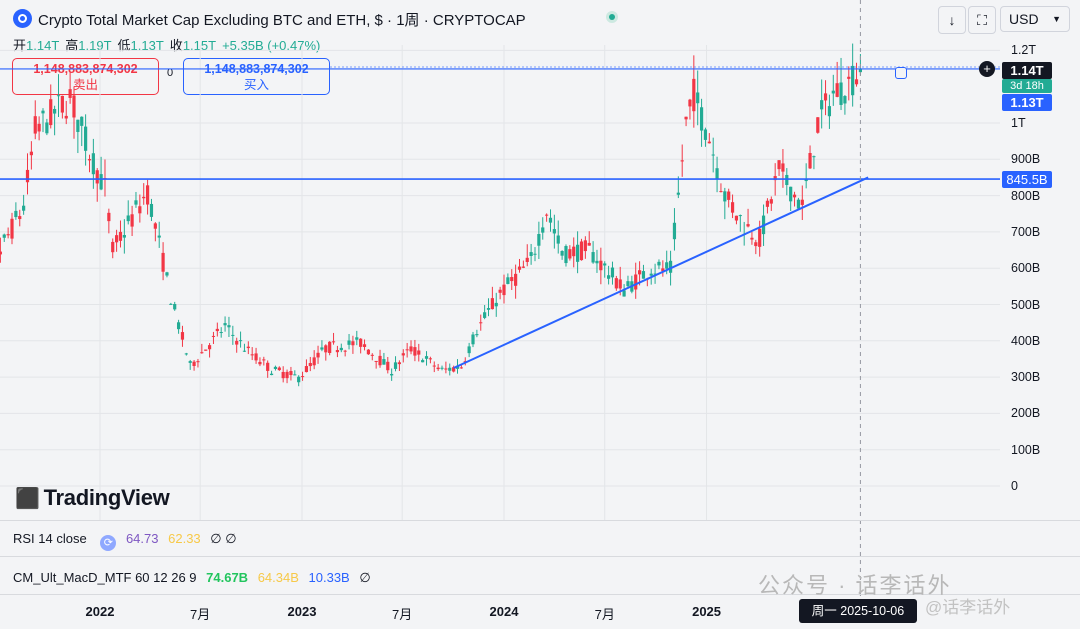  Describe the element at coordinates (1026, 268) in the screenshot. I see `y-tick-label: 600B` at that location.